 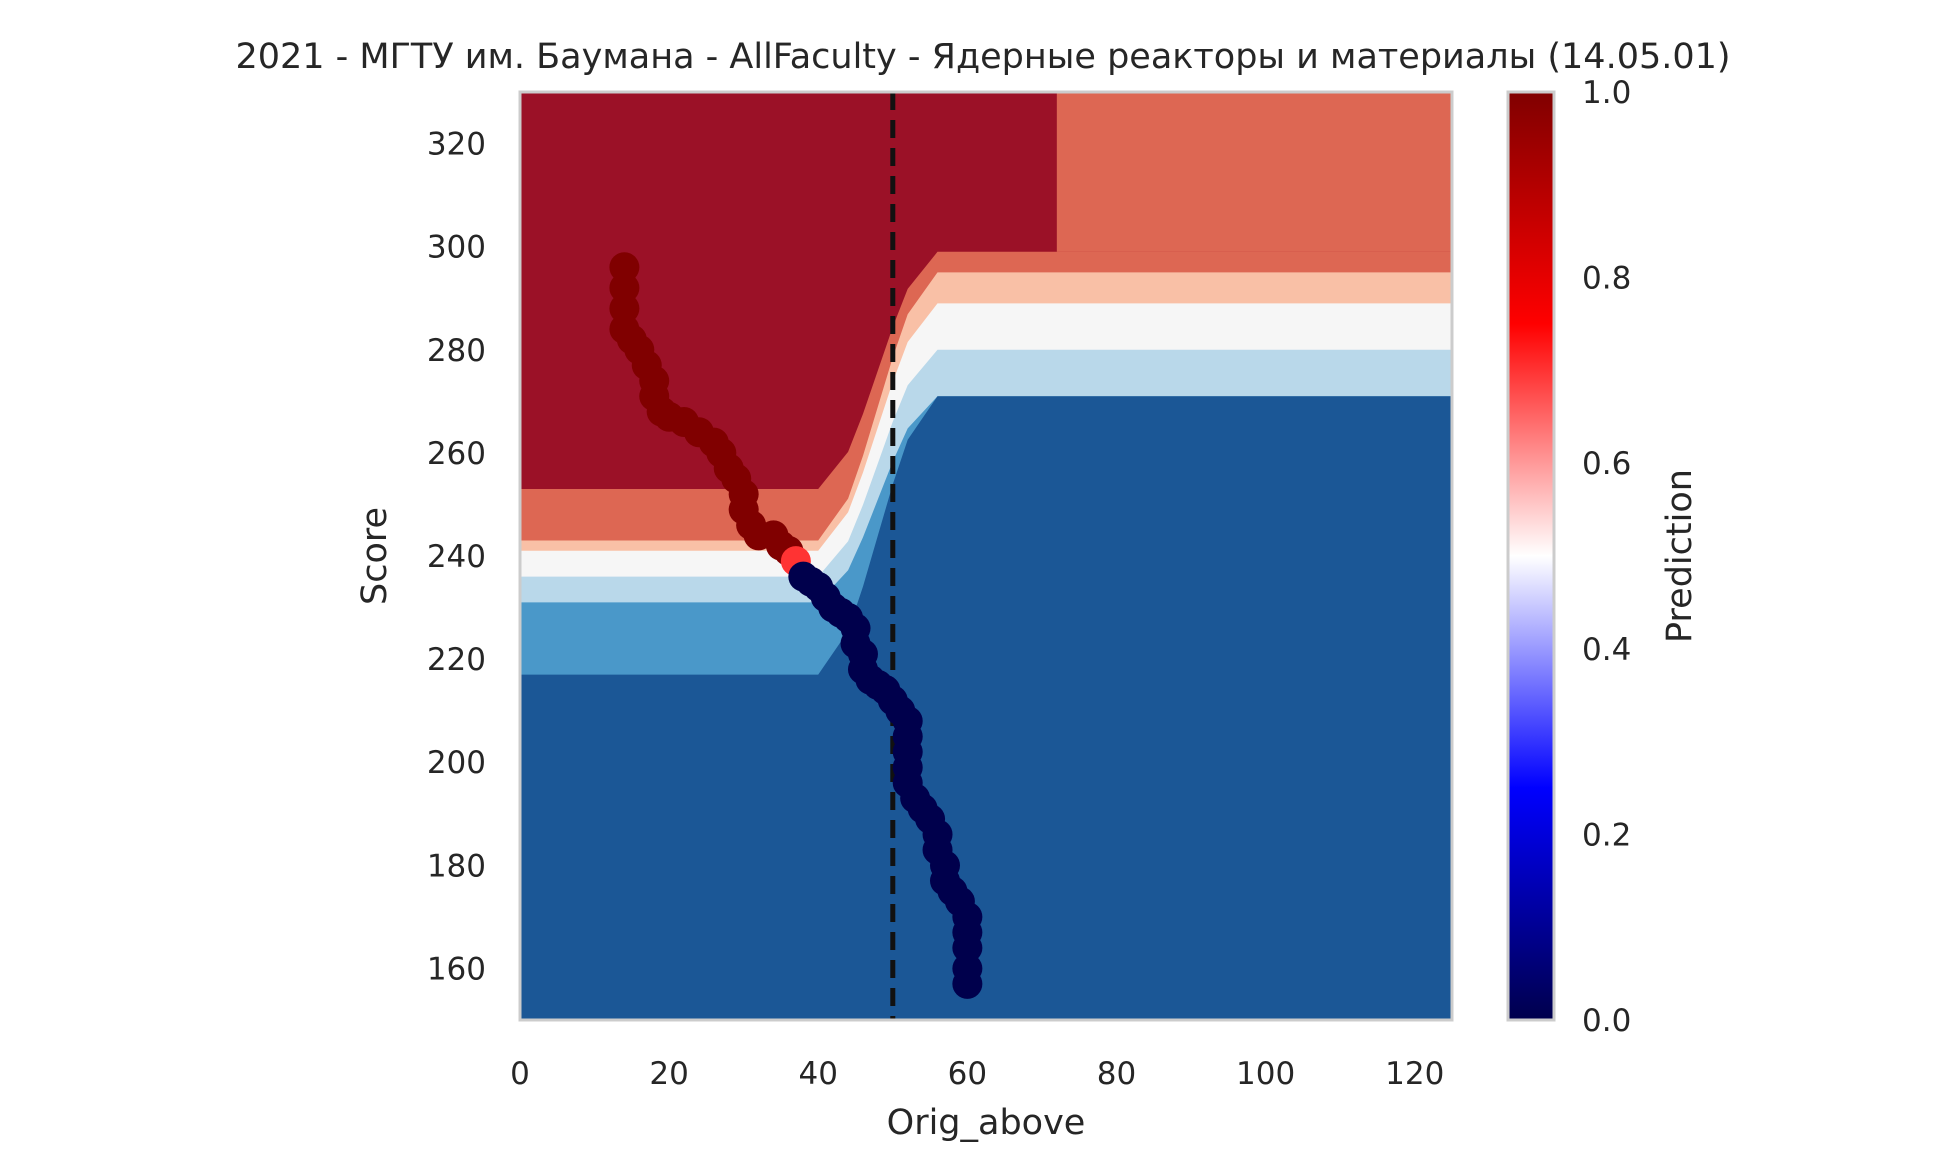 I want to click on colorbar-ticks: 0.0 0.2 0.4 0.6 0.8 1.0, so click(x=1606, y=557).